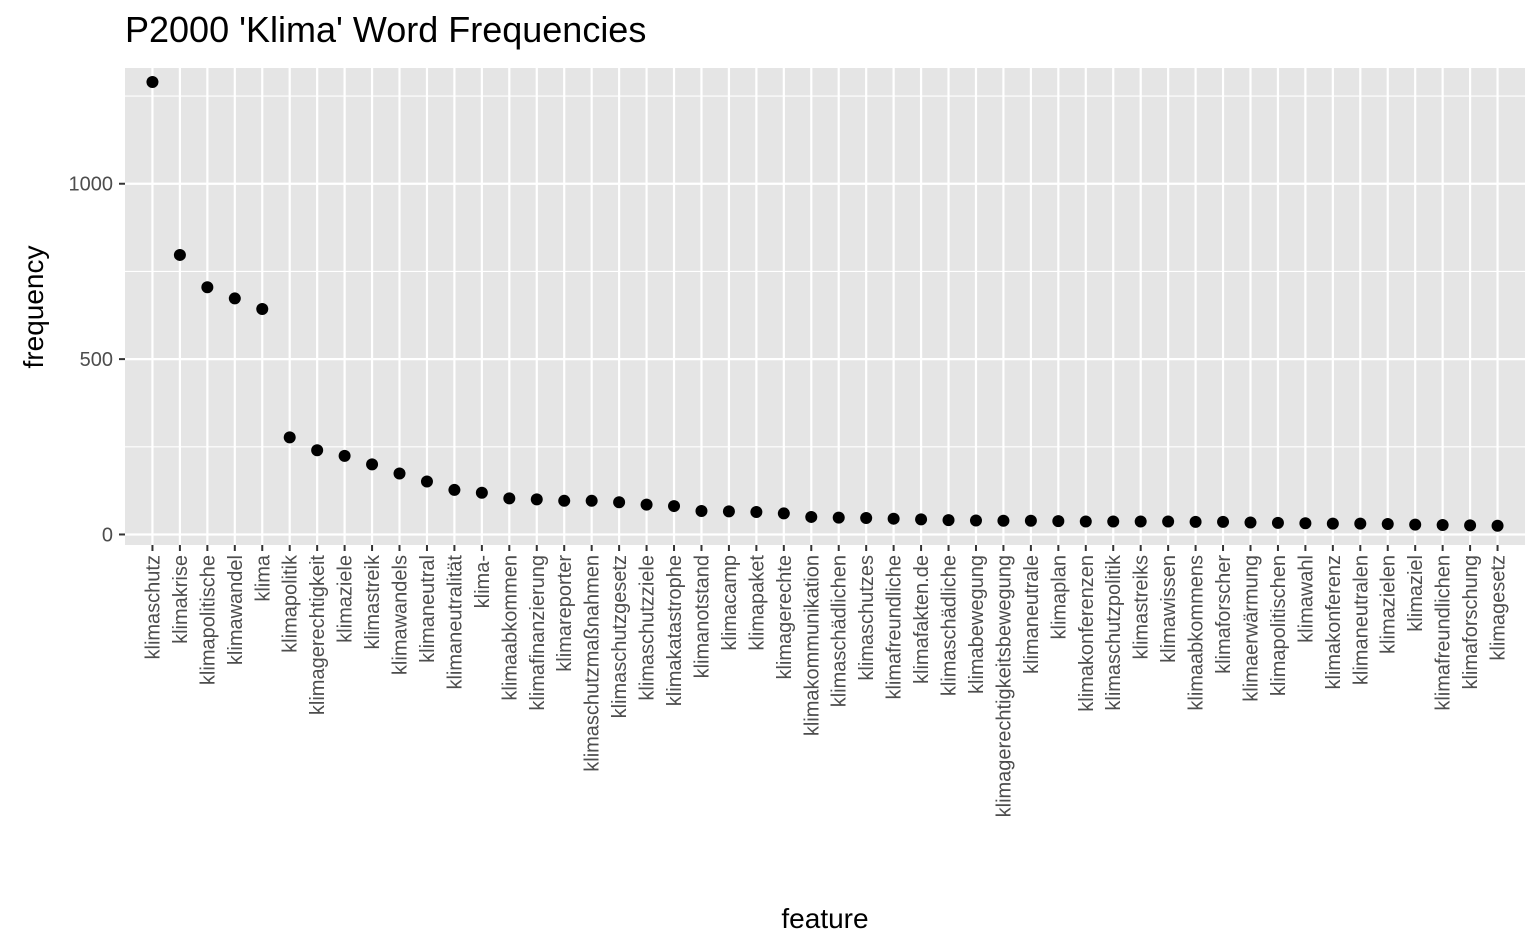 The image size is (1540, 951). Describe the element at coordinates (977, 624) in the screenshot. I see `x-tick-label: klimabewegung` at that location.